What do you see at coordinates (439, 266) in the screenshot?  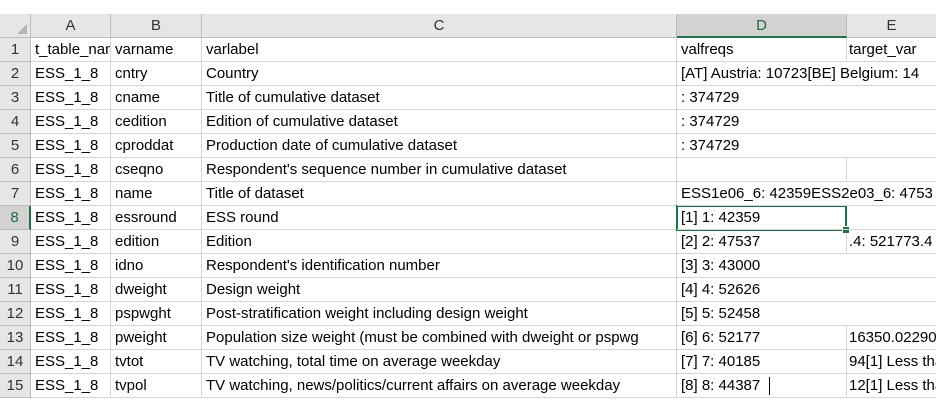 I see `cell-c: Respondent's identification number` at bounding box center [439, 266].